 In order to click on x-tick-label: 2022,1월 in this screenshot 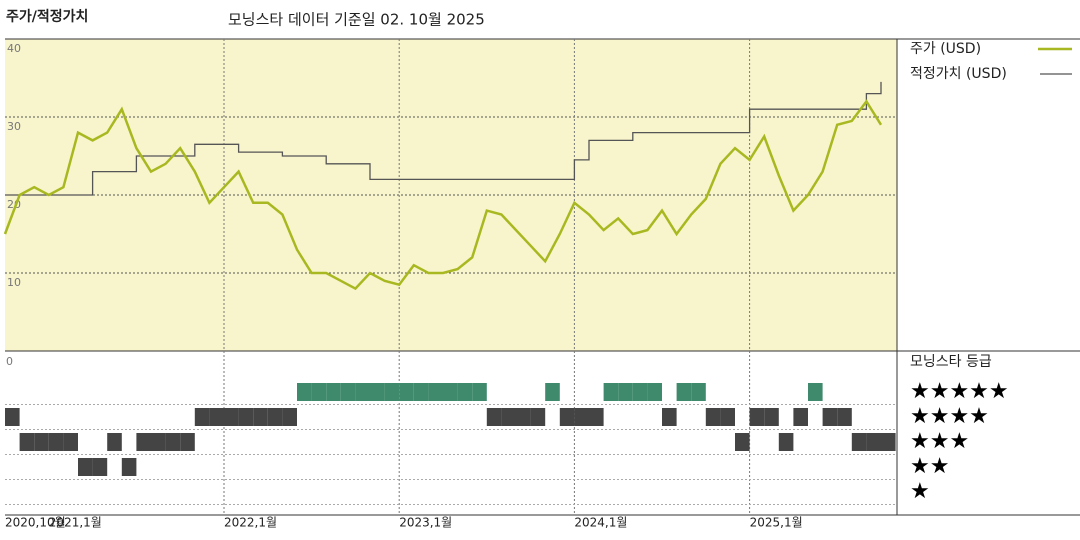, I will do `click(250, 523)`.